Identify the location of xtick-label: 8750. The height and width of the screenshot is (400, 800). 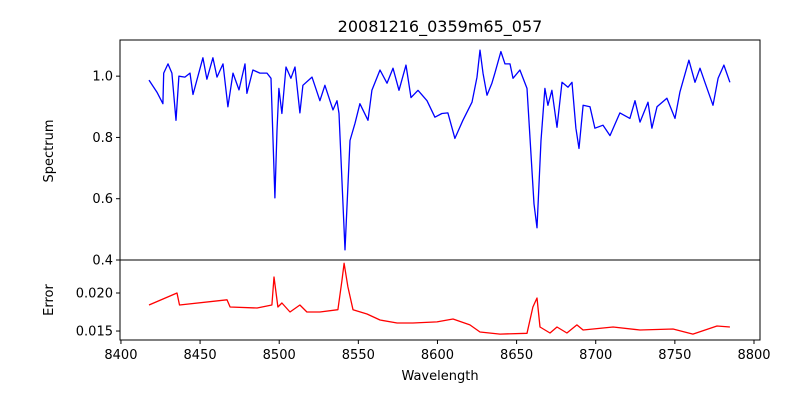
(674, 355).